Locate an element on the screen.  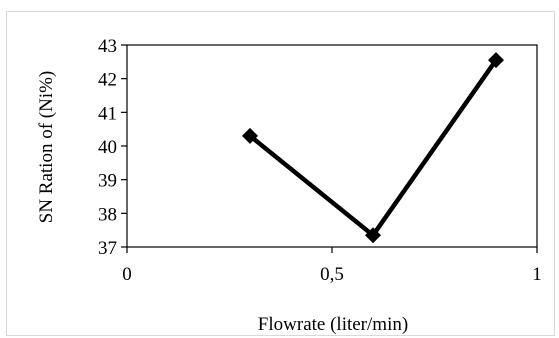
y-tick-label: 43 is located at coordinates (107, 46).